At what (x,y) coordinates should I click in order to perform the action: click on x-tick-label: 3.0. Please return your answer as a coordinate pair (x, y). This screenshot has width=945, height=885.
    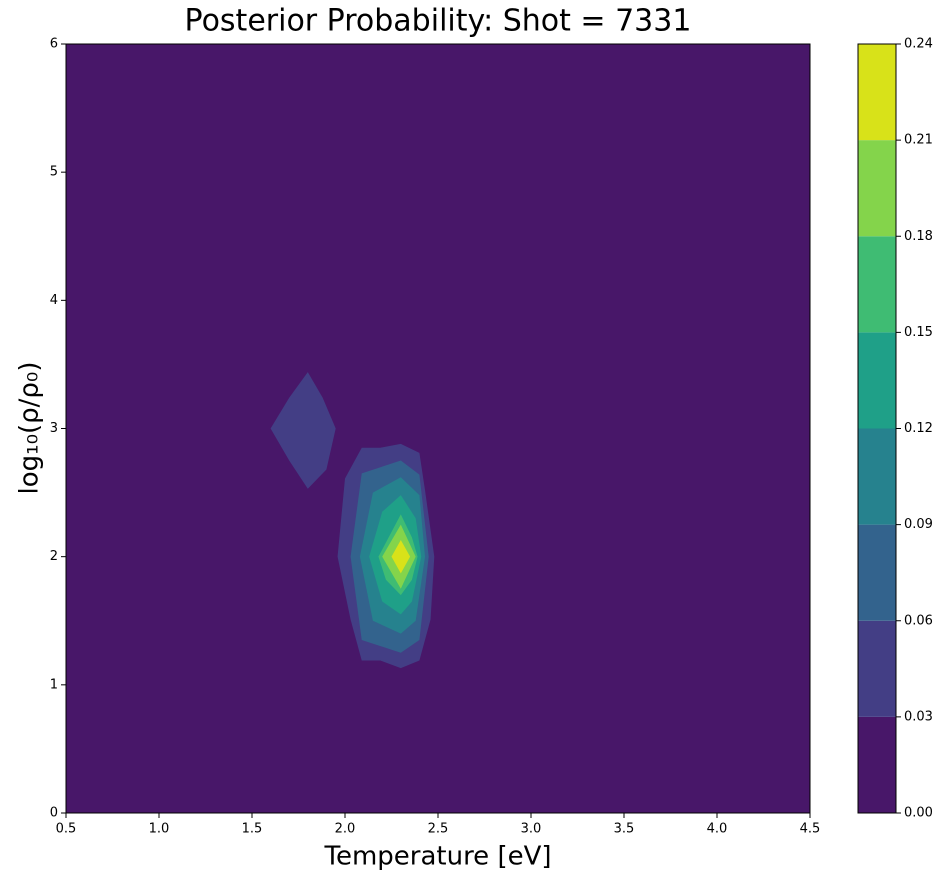
    Looking at the image, I should click on (531, 829).